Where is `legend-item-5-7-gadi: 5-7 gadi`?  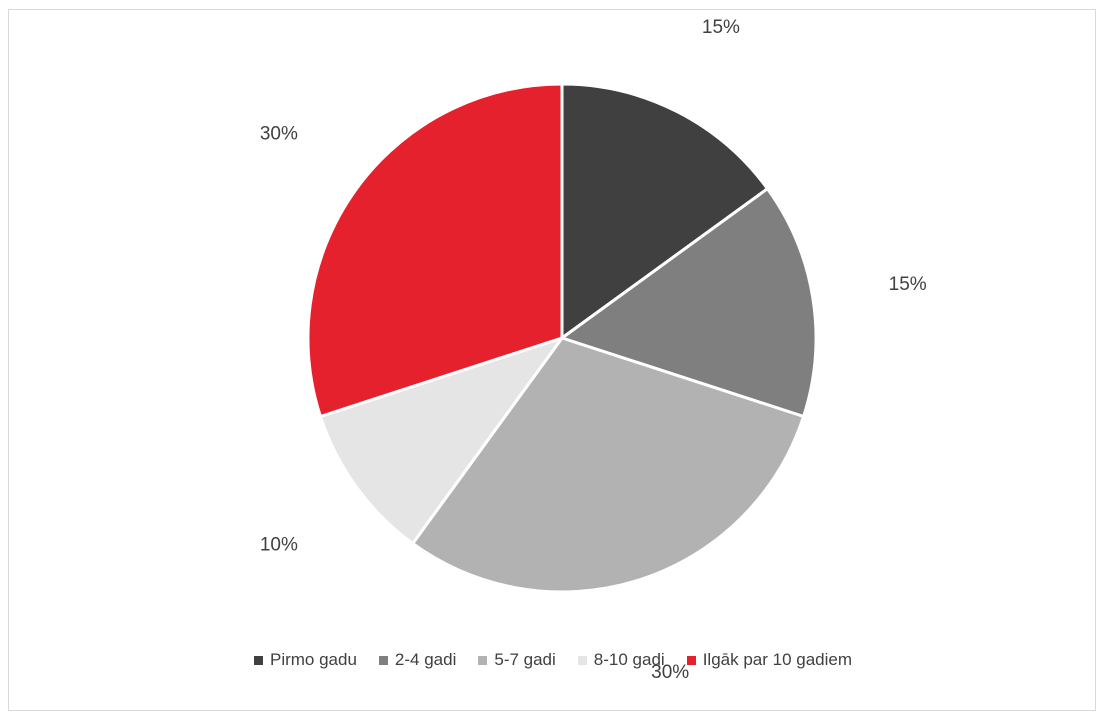
legend-item-5-7-gadi: 5-7 gadi is located at coordinates (517, 660).